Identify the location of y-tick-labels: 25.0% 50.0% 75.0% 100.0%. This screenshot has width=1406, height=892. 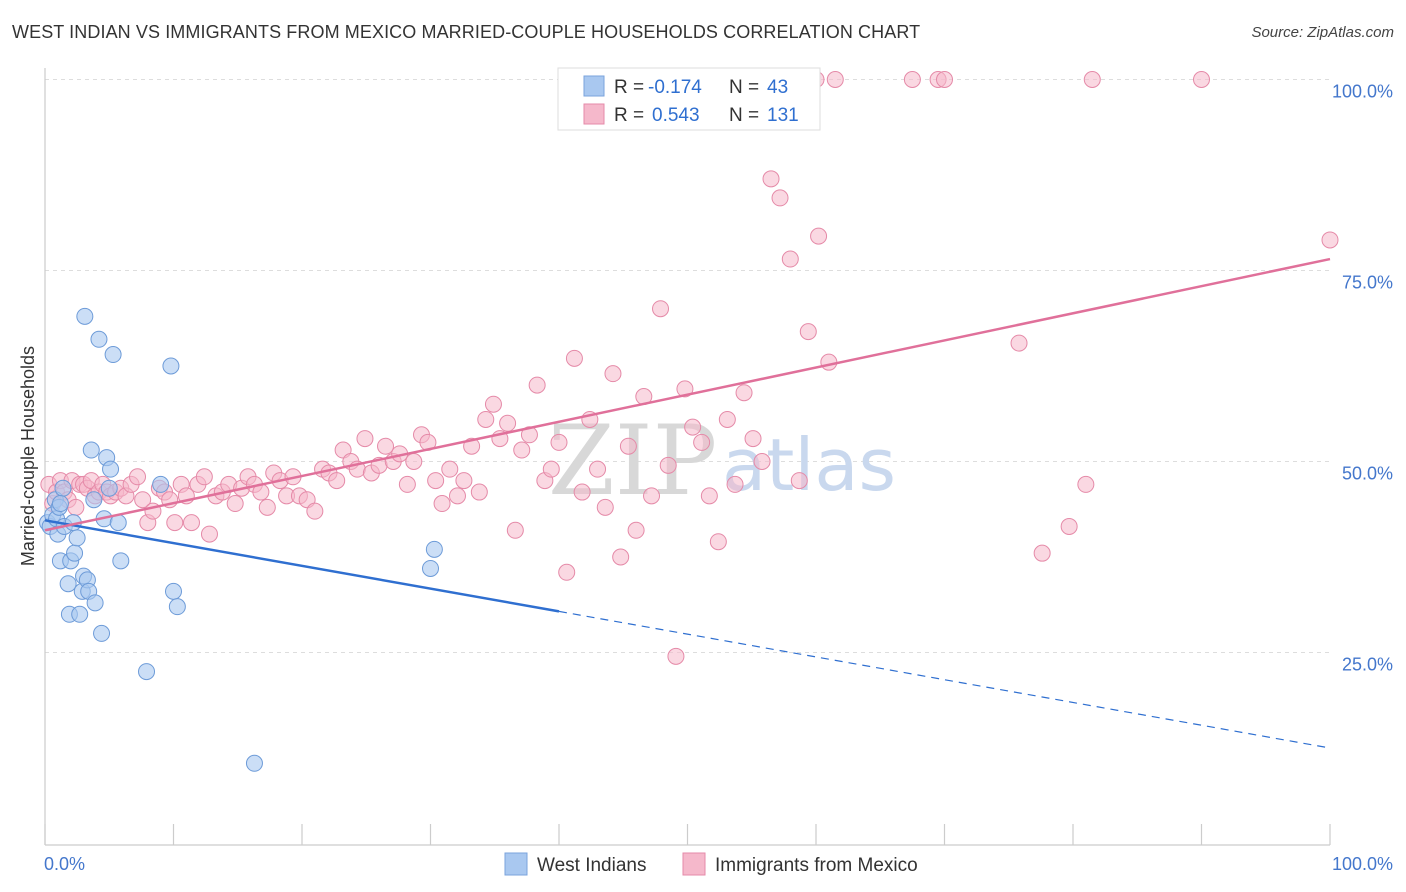
(1362, 378).